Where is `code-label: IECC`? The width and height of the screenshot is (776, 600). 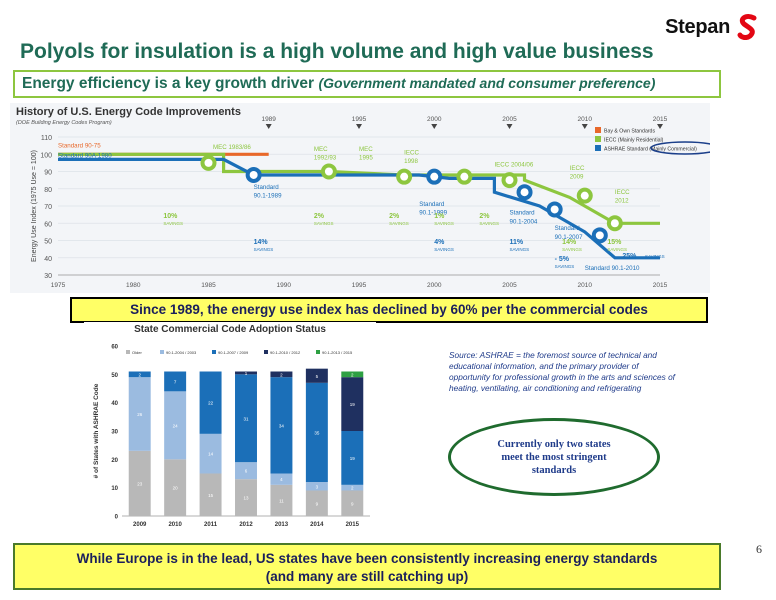
code-label: IECC is located at coordinates (622, 192).